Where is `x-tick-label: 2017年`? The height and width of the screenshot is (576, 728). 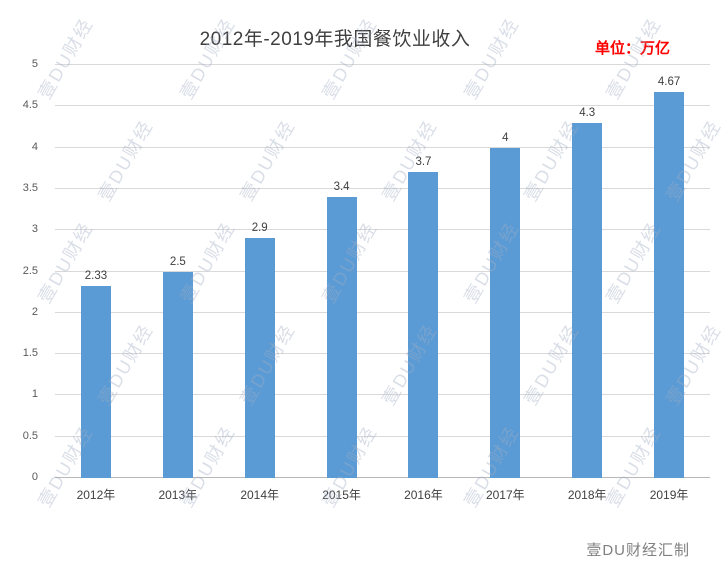 x-tick-label: 2017年 is located at coordinates (505, 495).